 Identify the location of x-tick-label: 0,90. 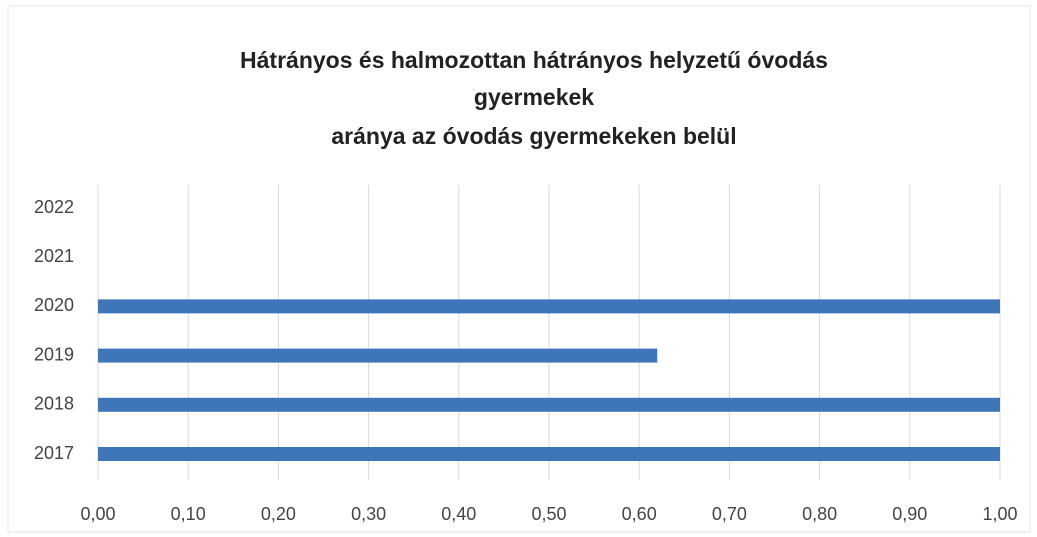
(909, 514).